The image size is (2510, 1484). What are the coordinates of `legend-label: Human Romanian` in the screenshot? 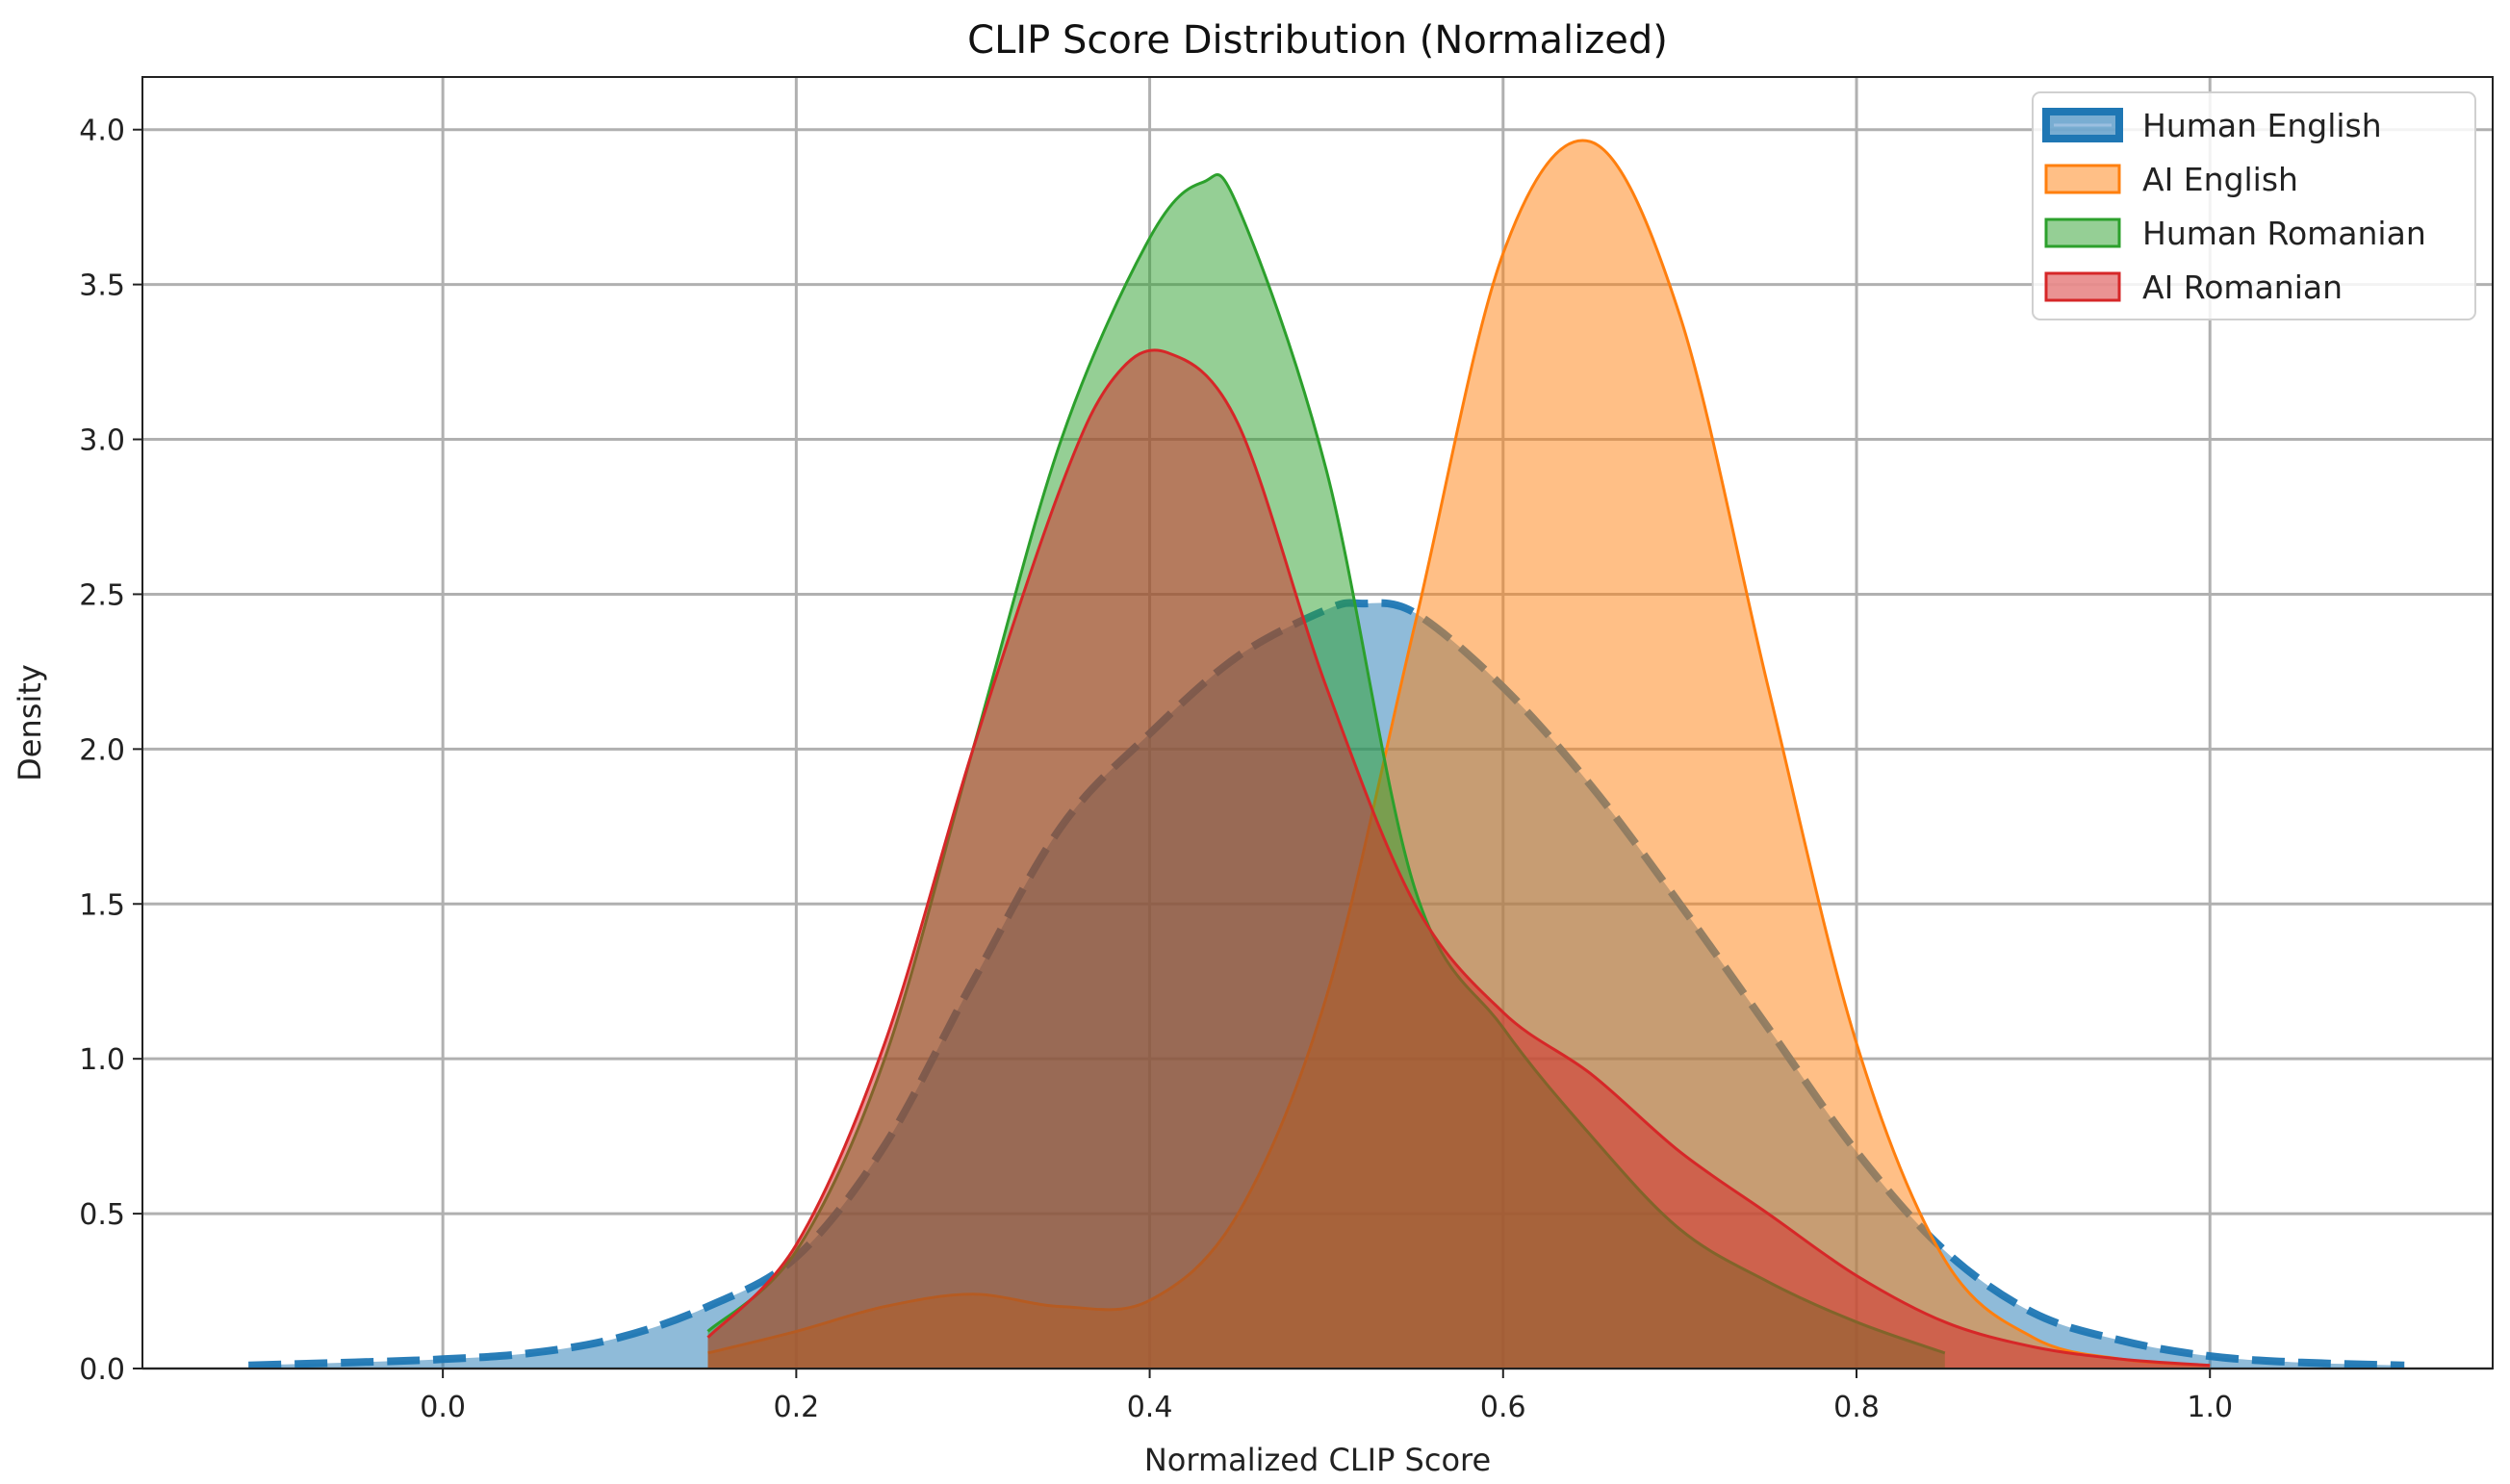 It's located at (2284, 234).